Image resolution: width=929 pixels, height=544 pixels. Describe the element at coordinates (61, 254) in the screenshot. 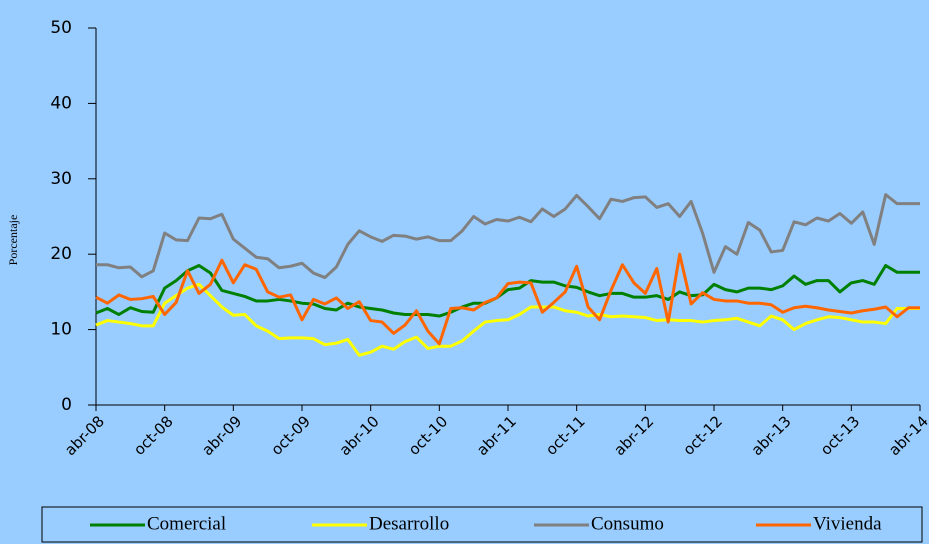

I see `y-tick-label: 20` at that location.